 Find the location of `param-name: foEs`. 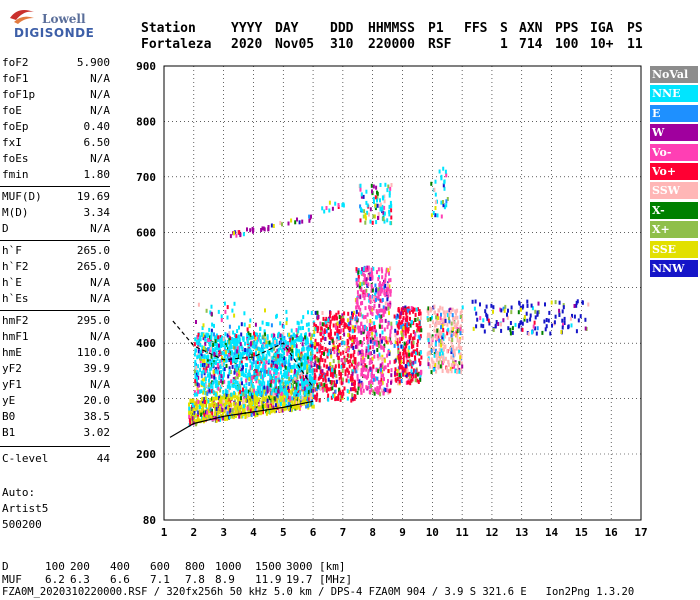

param-name: foEs is located at coordinates (15, 158).